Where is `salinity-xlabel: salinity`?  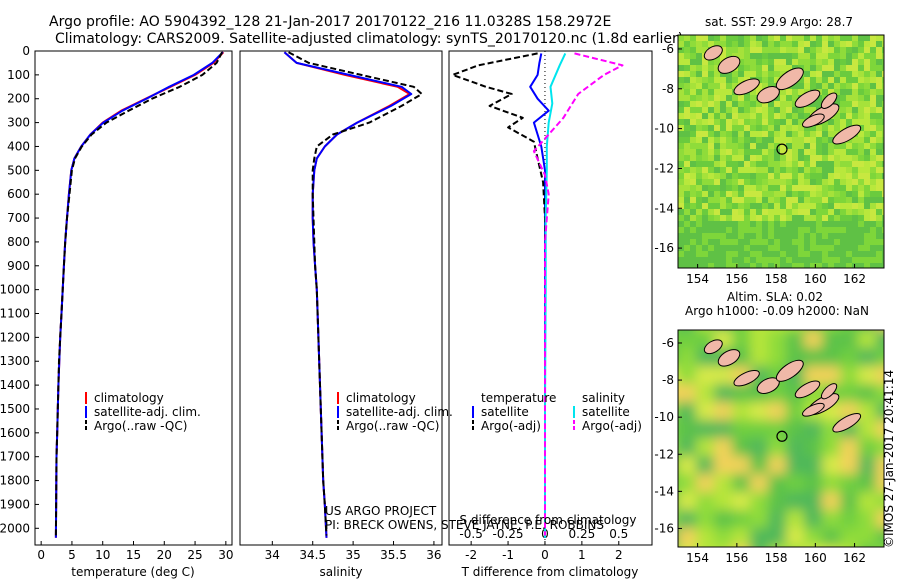
salinity-xlabel: salinity is located at coordinates (340, 572).